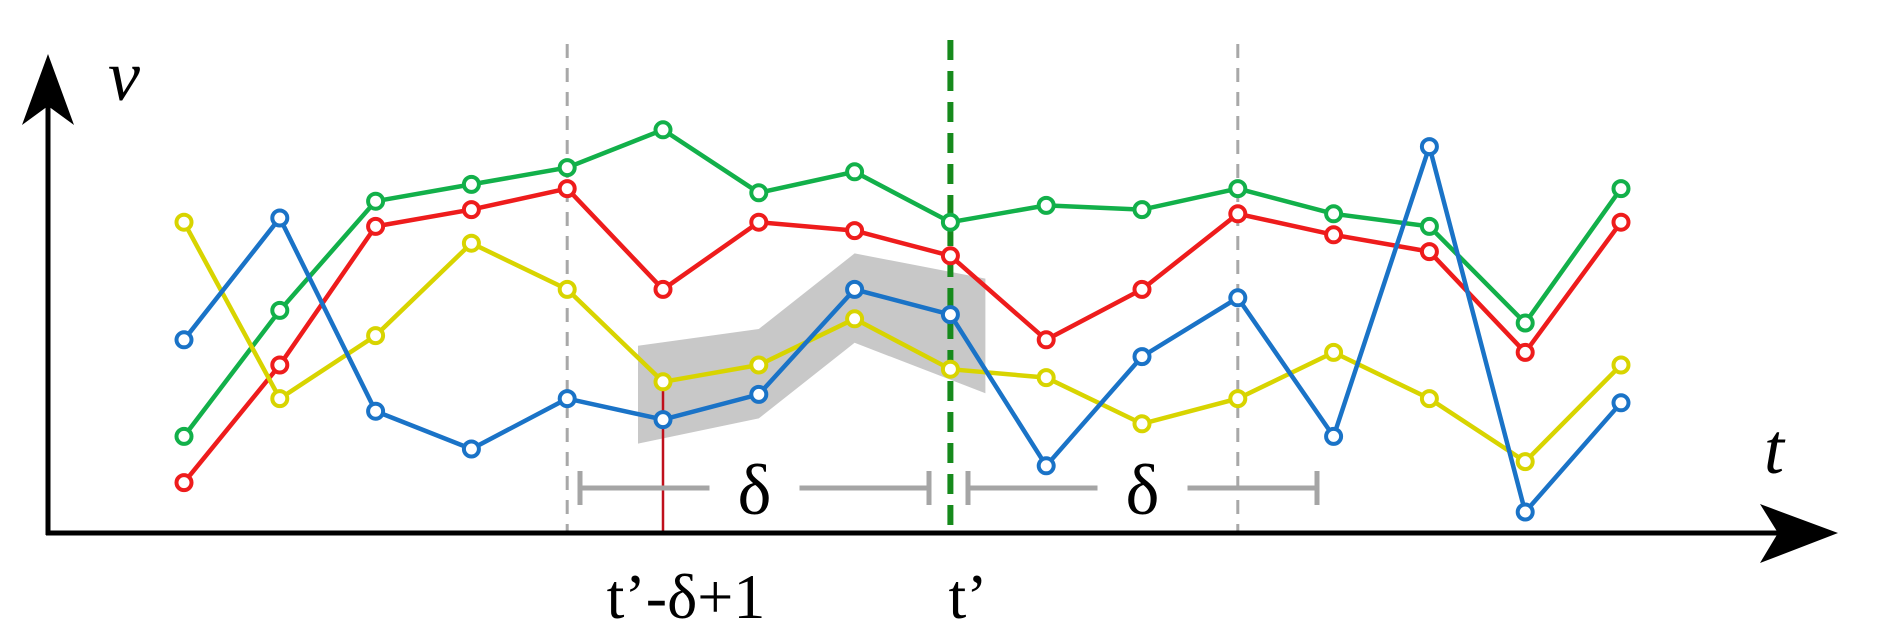 This screenshot has width=1889, height=637. What do you see at coordinates (1799, 533) in the screenshot?
I see `x-axis-arrowhead` at bounding box center [1799, 533].